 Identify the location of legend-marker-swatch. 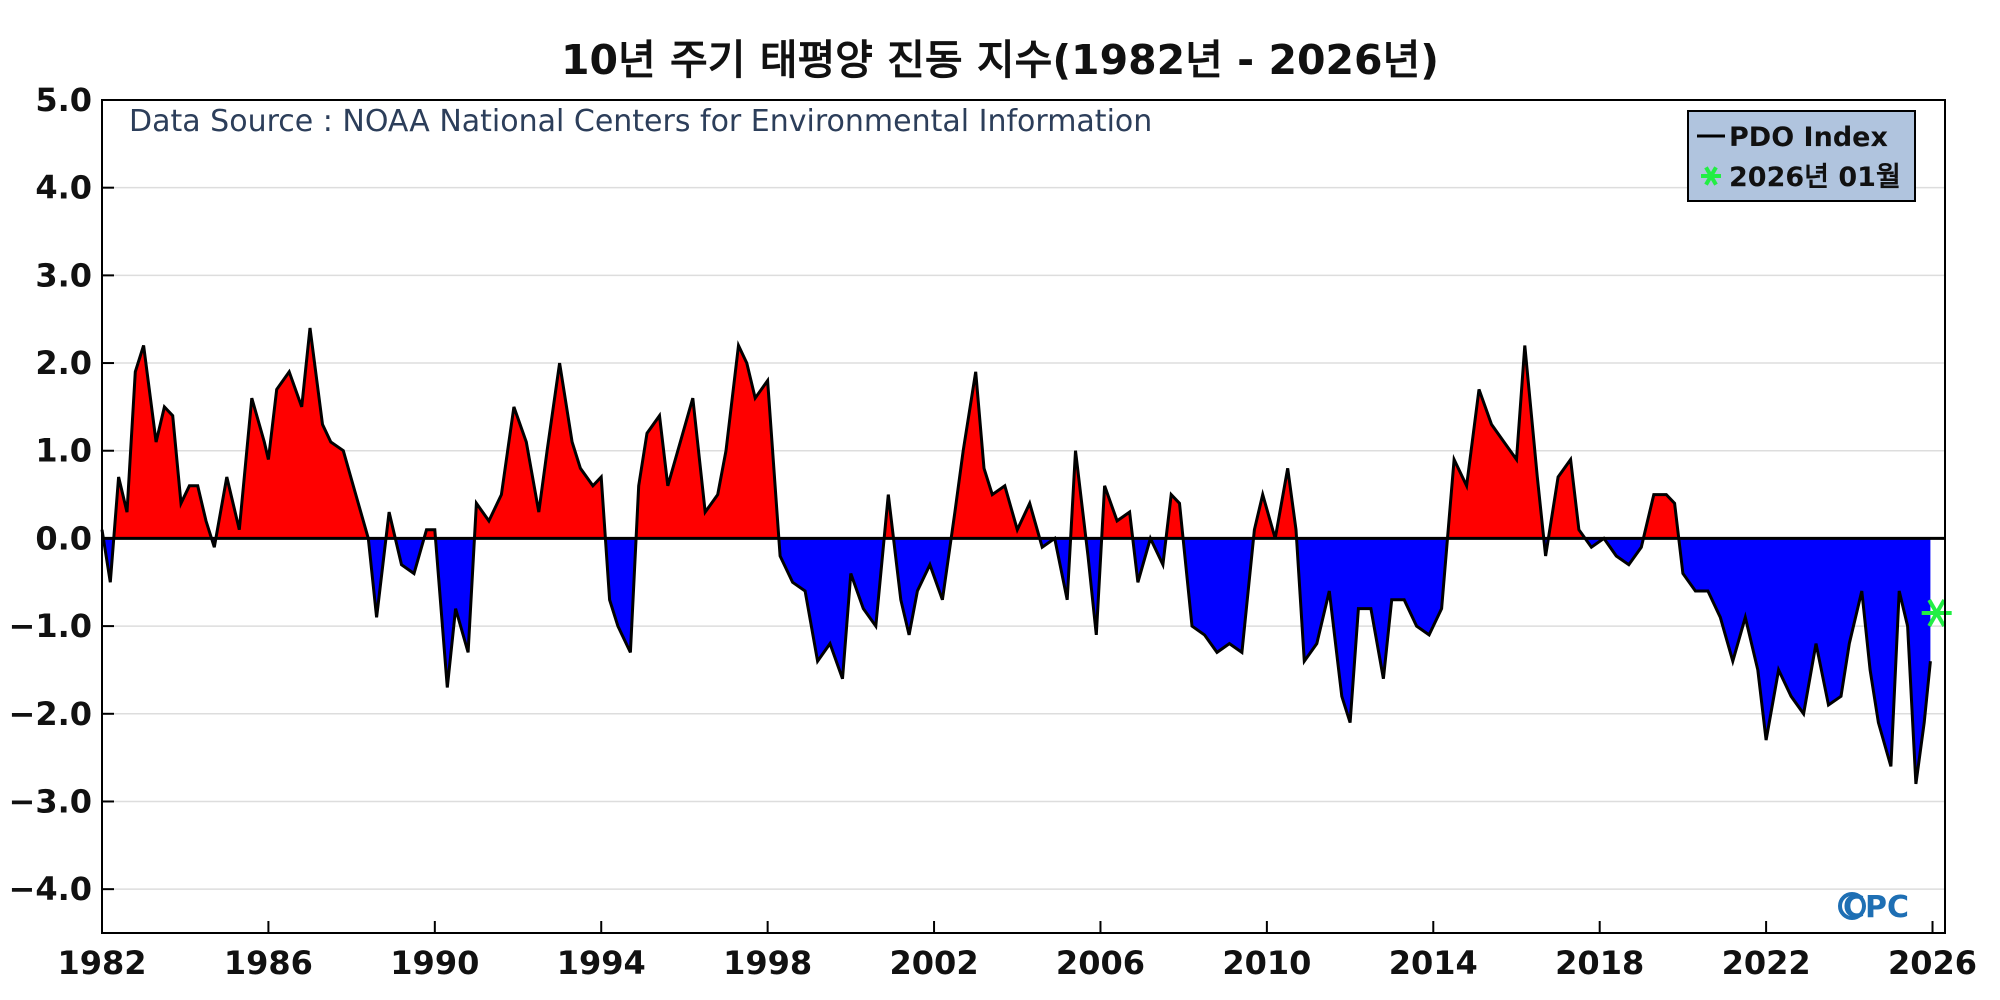
(1711, 176).